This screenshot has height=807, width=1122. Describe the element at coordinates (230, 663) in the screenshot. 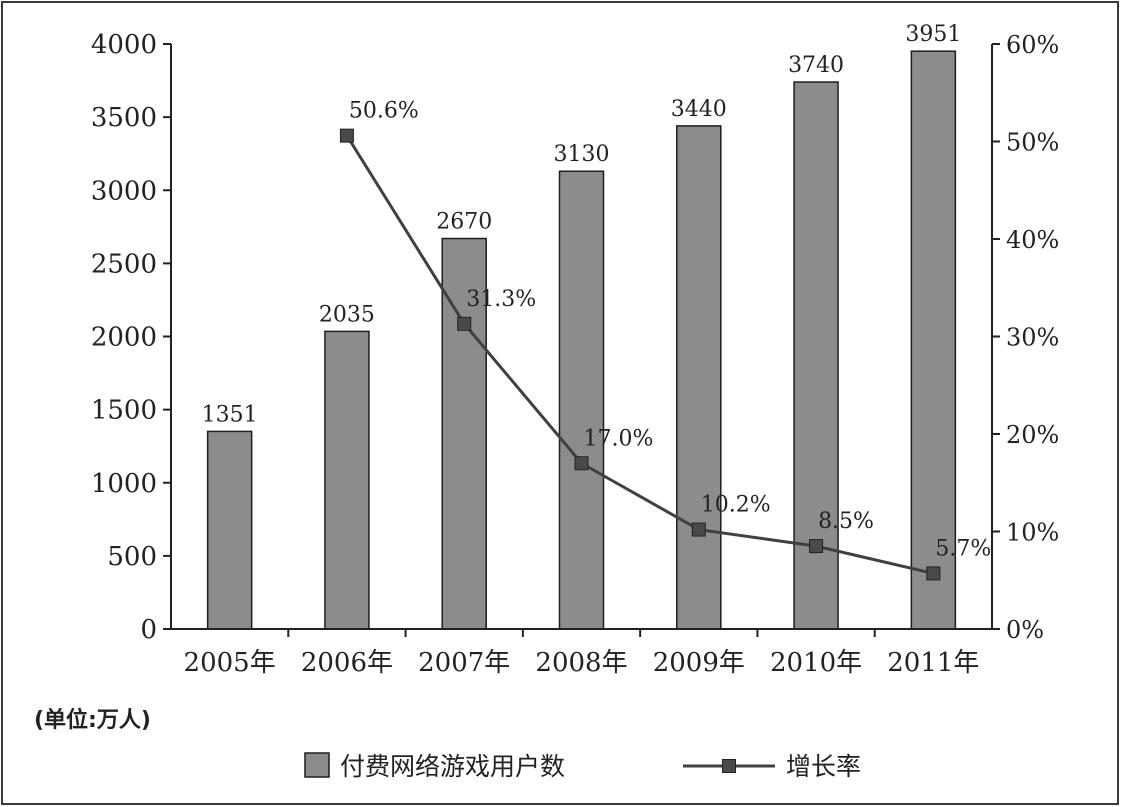

I see `x-tick-label-0: 2005年` at that location.